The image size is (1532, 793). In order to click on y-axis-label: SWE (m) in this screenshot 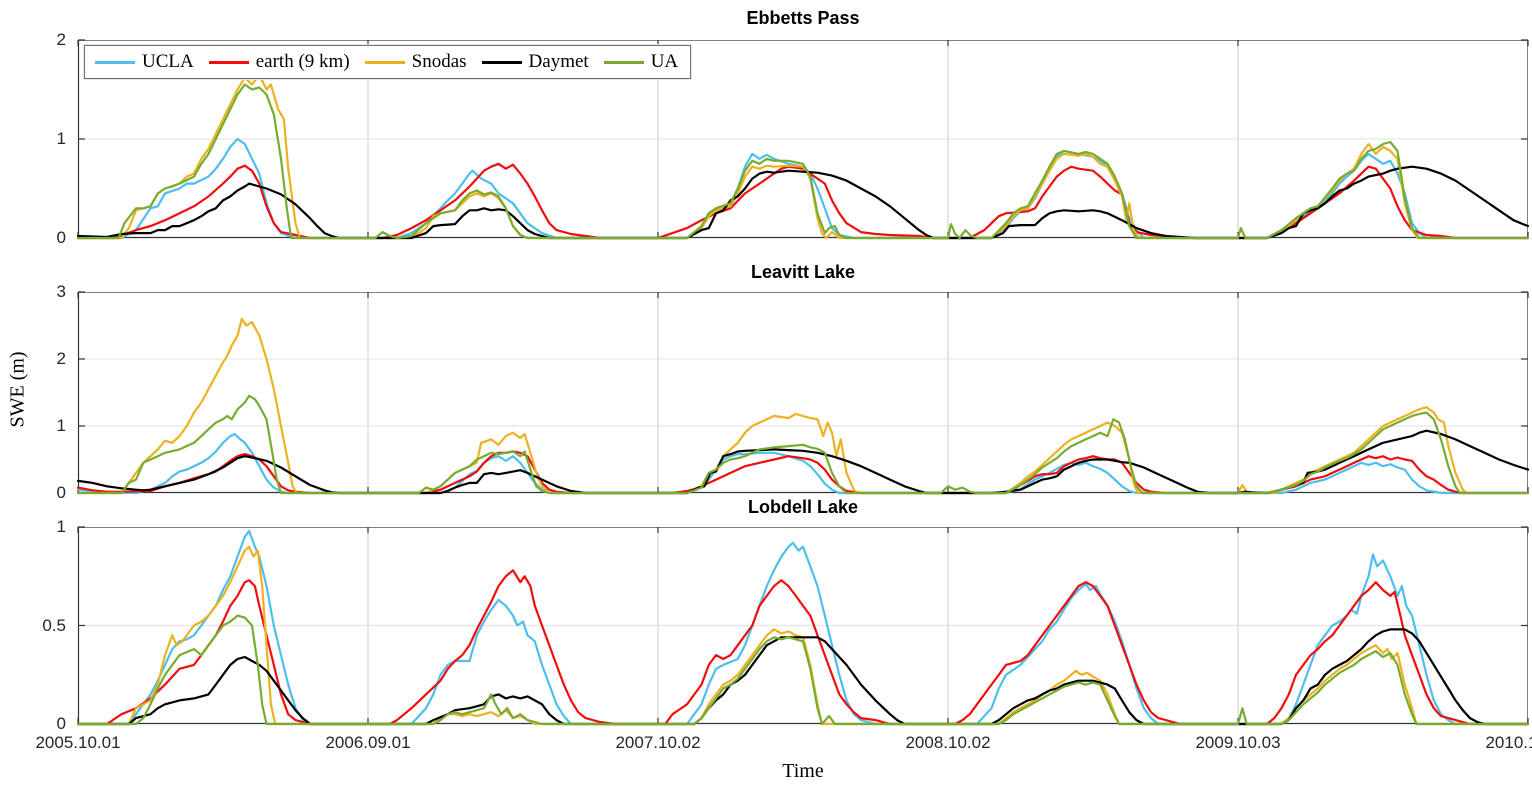, I will do `click(17, 389)`.